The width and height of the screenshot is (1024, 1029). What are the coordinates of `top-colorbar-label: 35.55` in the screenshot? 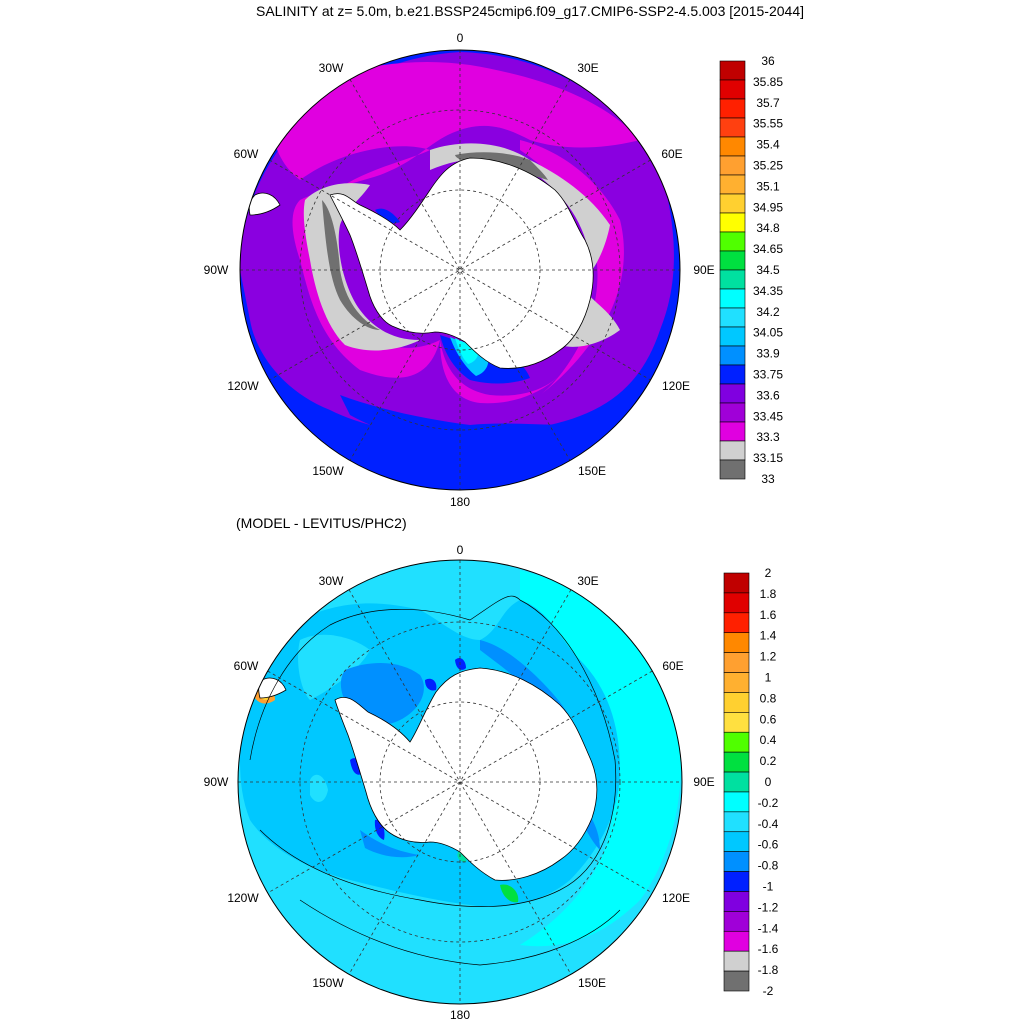 It's located at (768, 124).